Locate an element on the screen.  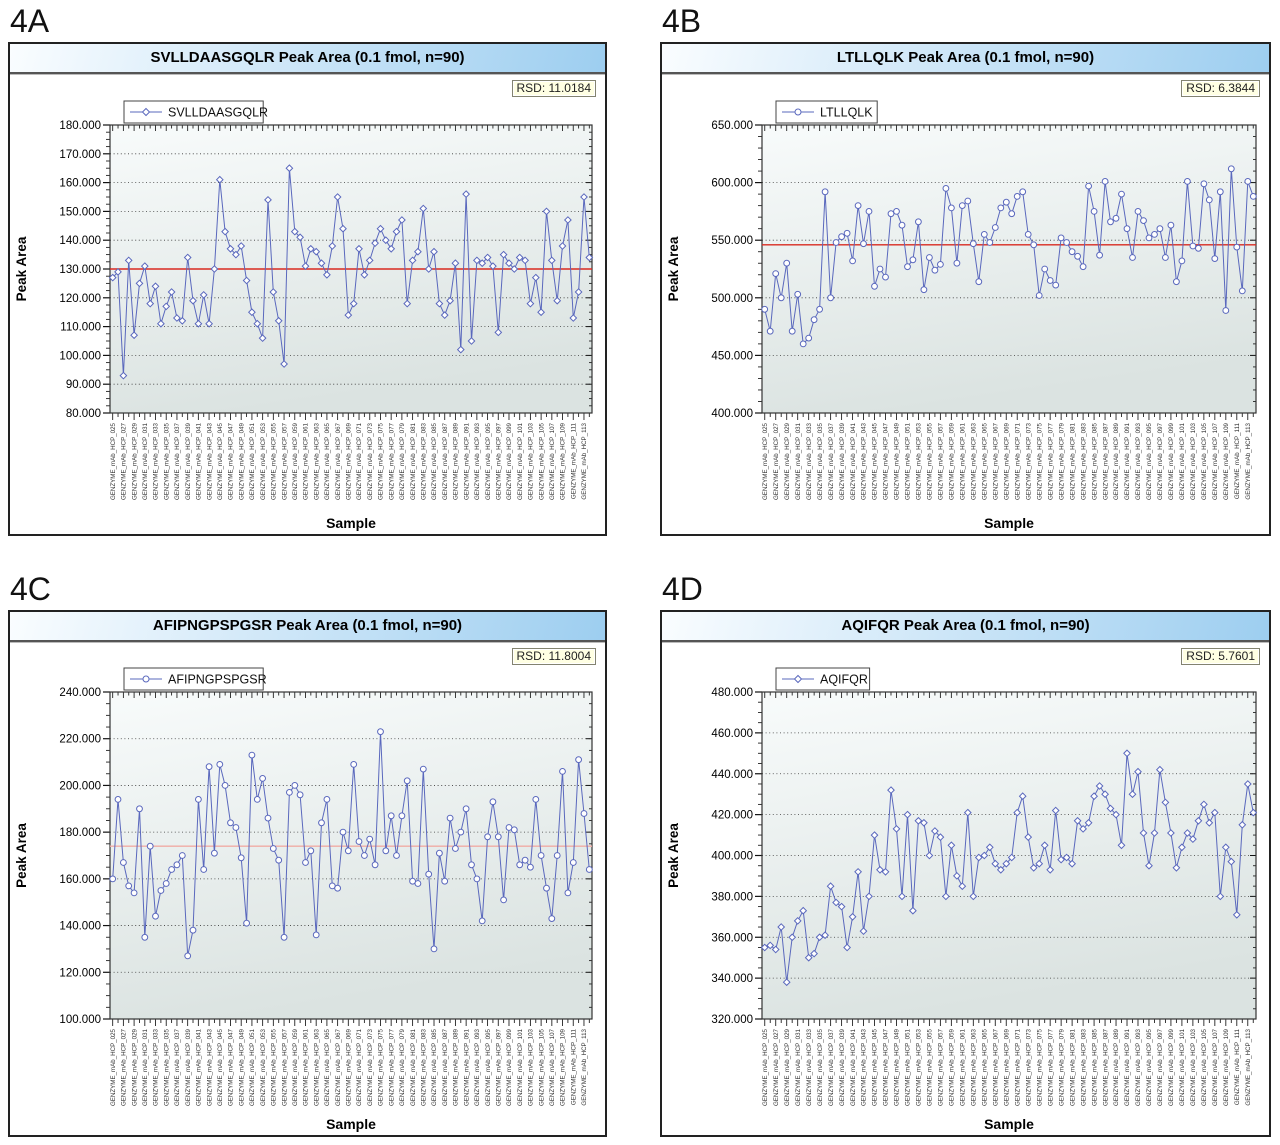
svg-text: 380.000 is located at coordinates (732, 897).